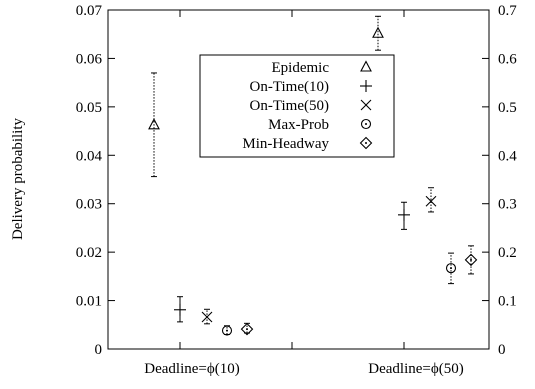 The height and width of the screenshot is (389, 535). What do you see at coordinates (507, 253) in the screenshot?
I see `y2-tick-label: 0.2` at bounding box center [507, 253].